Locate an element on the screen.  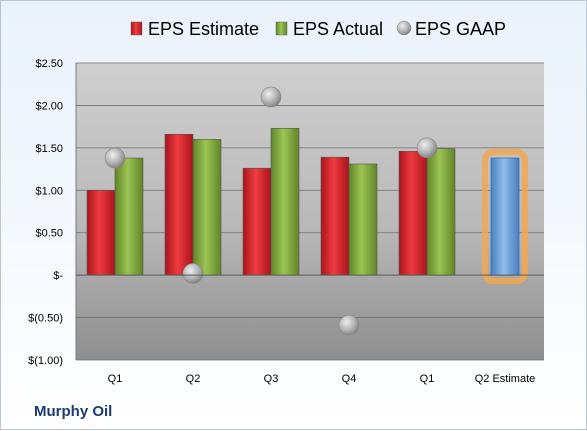
x-tick-label: Q4 is located at coordinates (349, 379).